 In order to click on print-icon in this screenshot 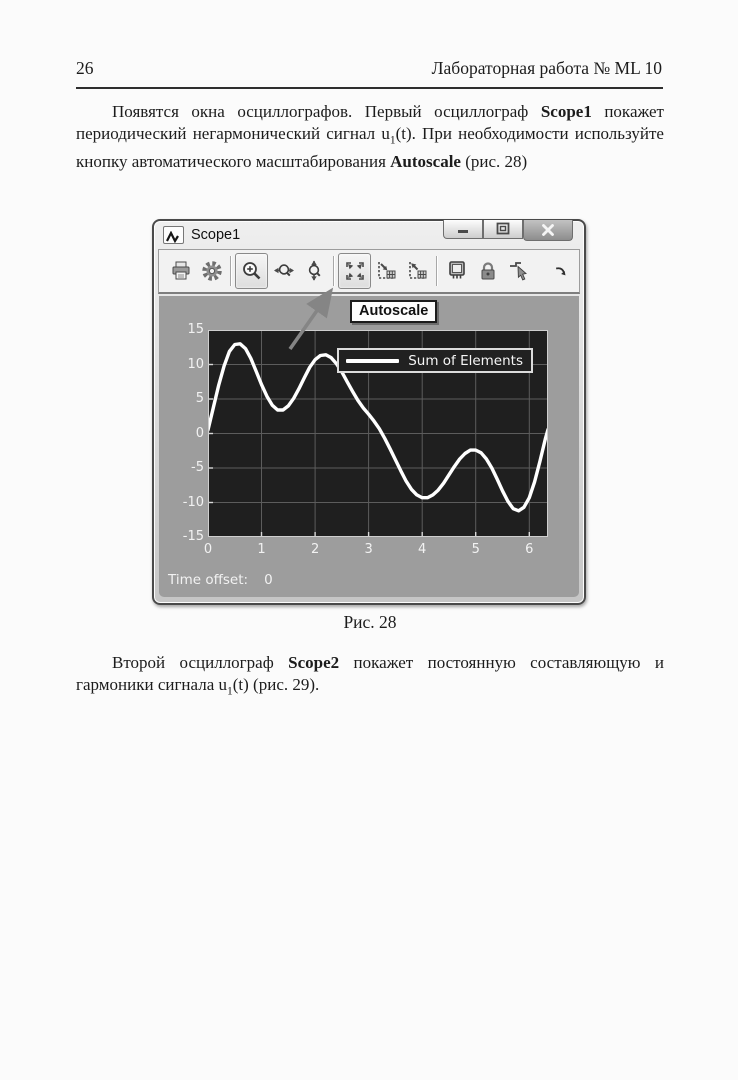, I will do `click(180, 270)`.